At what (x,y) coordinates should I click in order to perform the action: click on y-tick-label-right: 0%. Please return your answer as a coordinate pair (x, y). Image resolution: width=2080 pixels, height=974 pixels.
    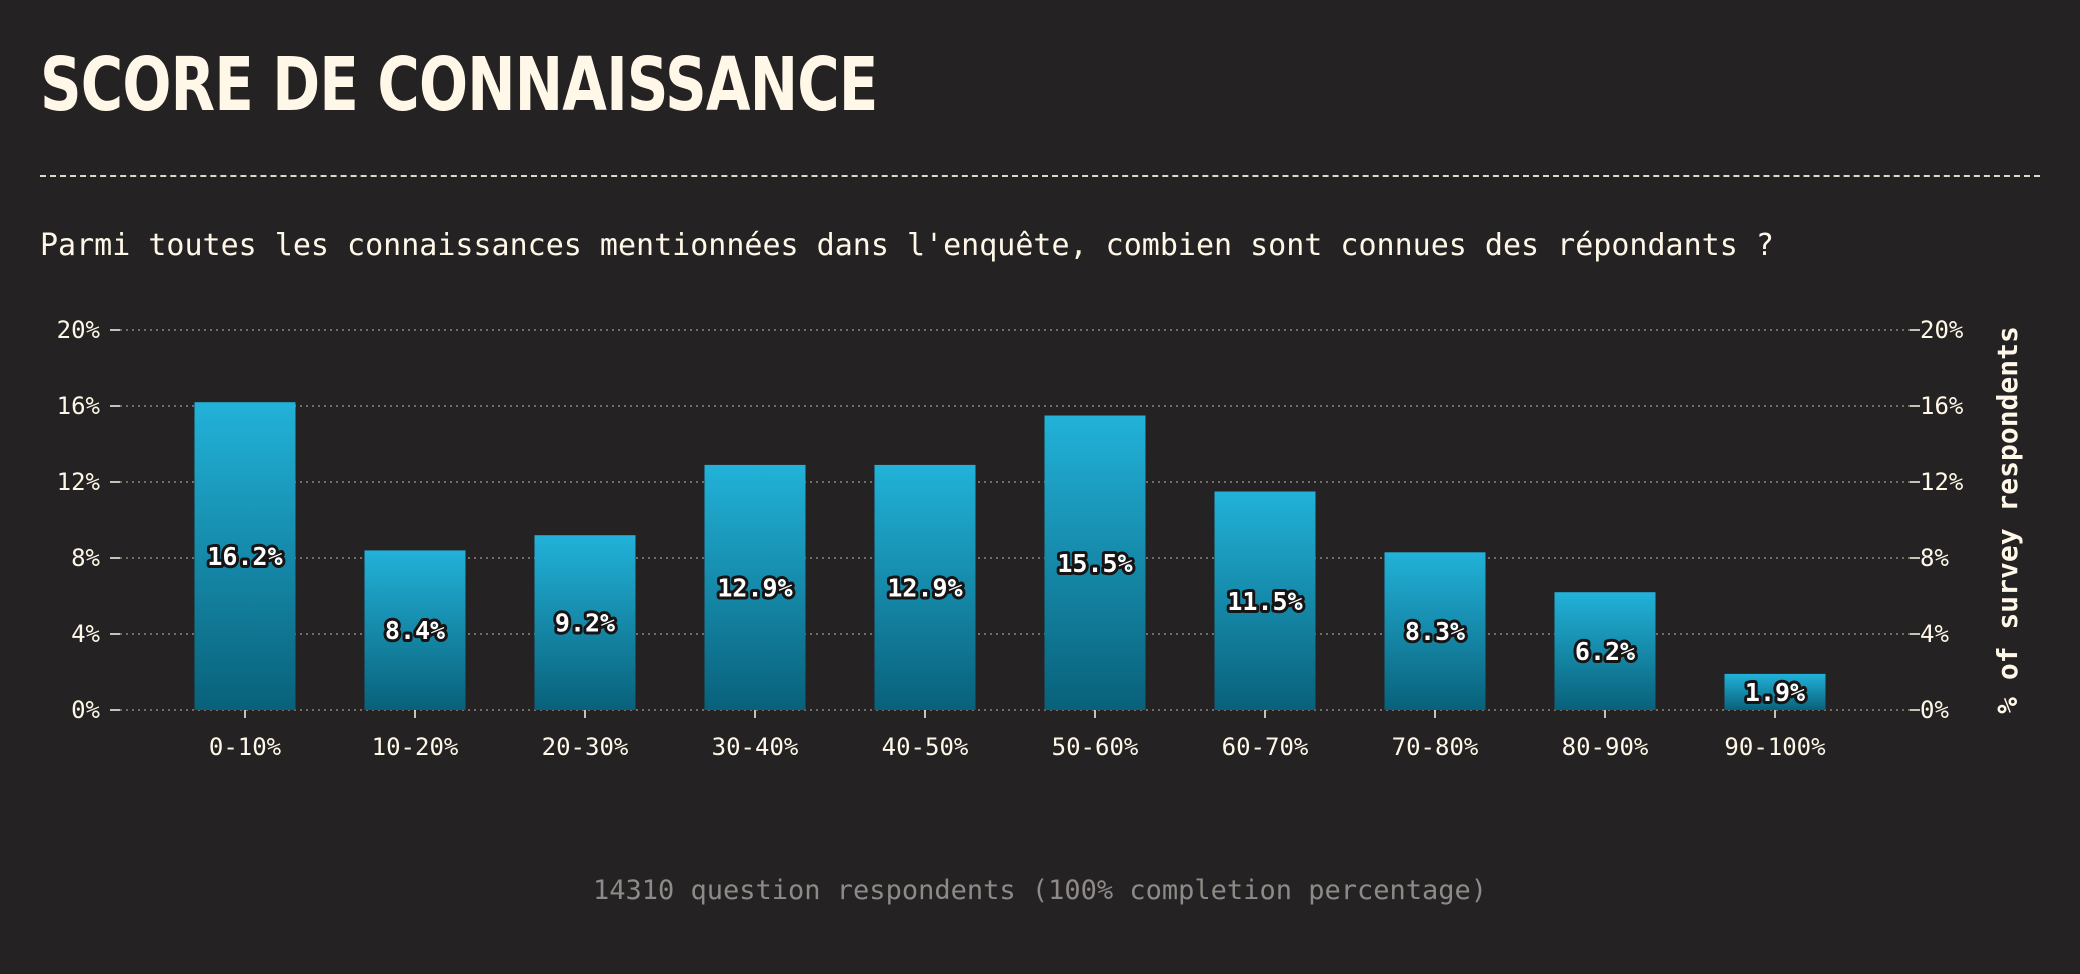
    Looking at the image, I should click on (1934, 710).